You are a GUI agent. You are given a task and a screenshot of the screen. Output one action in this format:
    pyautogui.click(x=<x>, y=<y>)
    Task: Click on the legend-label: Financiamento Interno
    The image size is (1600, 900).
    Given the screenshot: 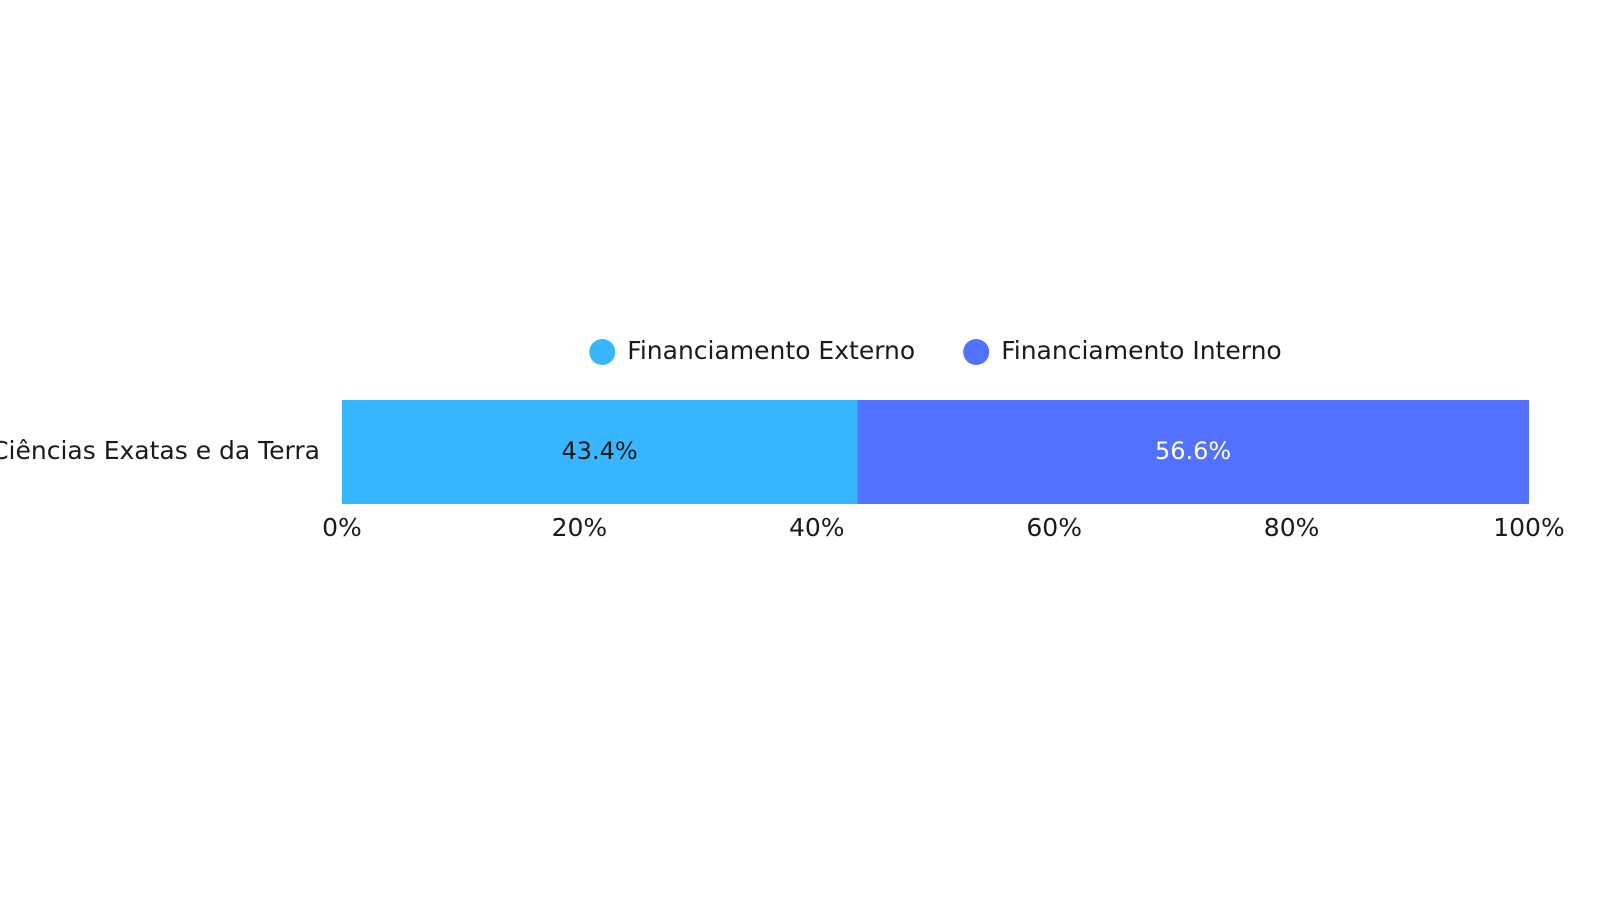 What is the action you would take?
    pyautogui.click(x=1141, y=350)
    